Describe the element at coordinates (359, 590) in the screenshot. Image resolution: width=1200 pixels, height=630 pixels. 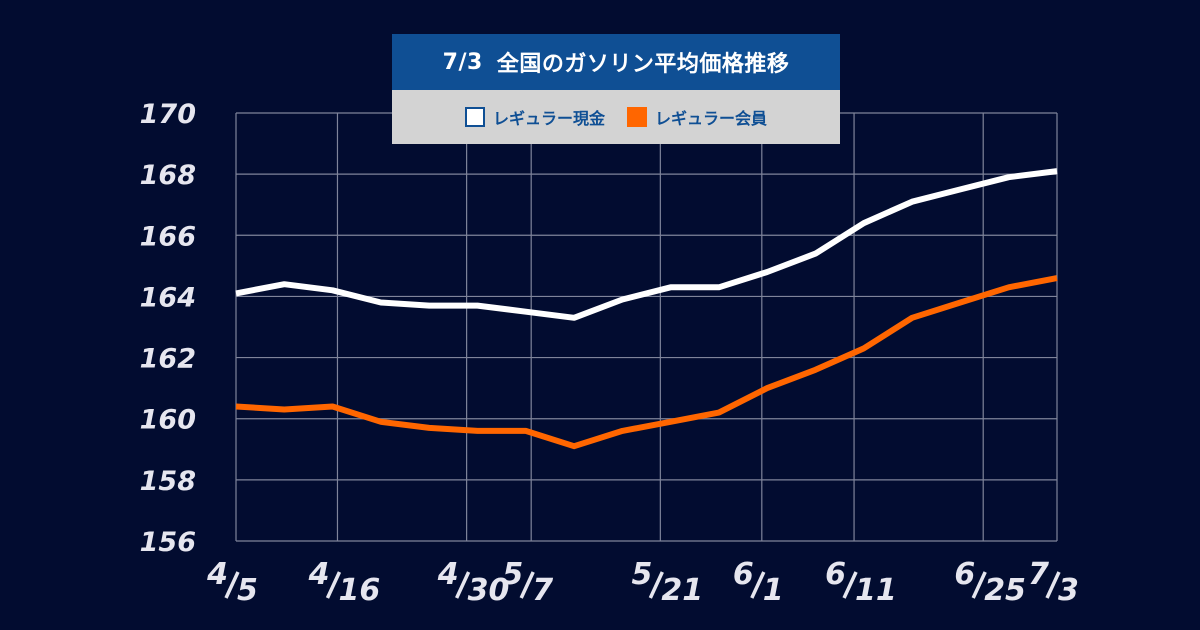
I see `x-tick-day: 16` at that location.